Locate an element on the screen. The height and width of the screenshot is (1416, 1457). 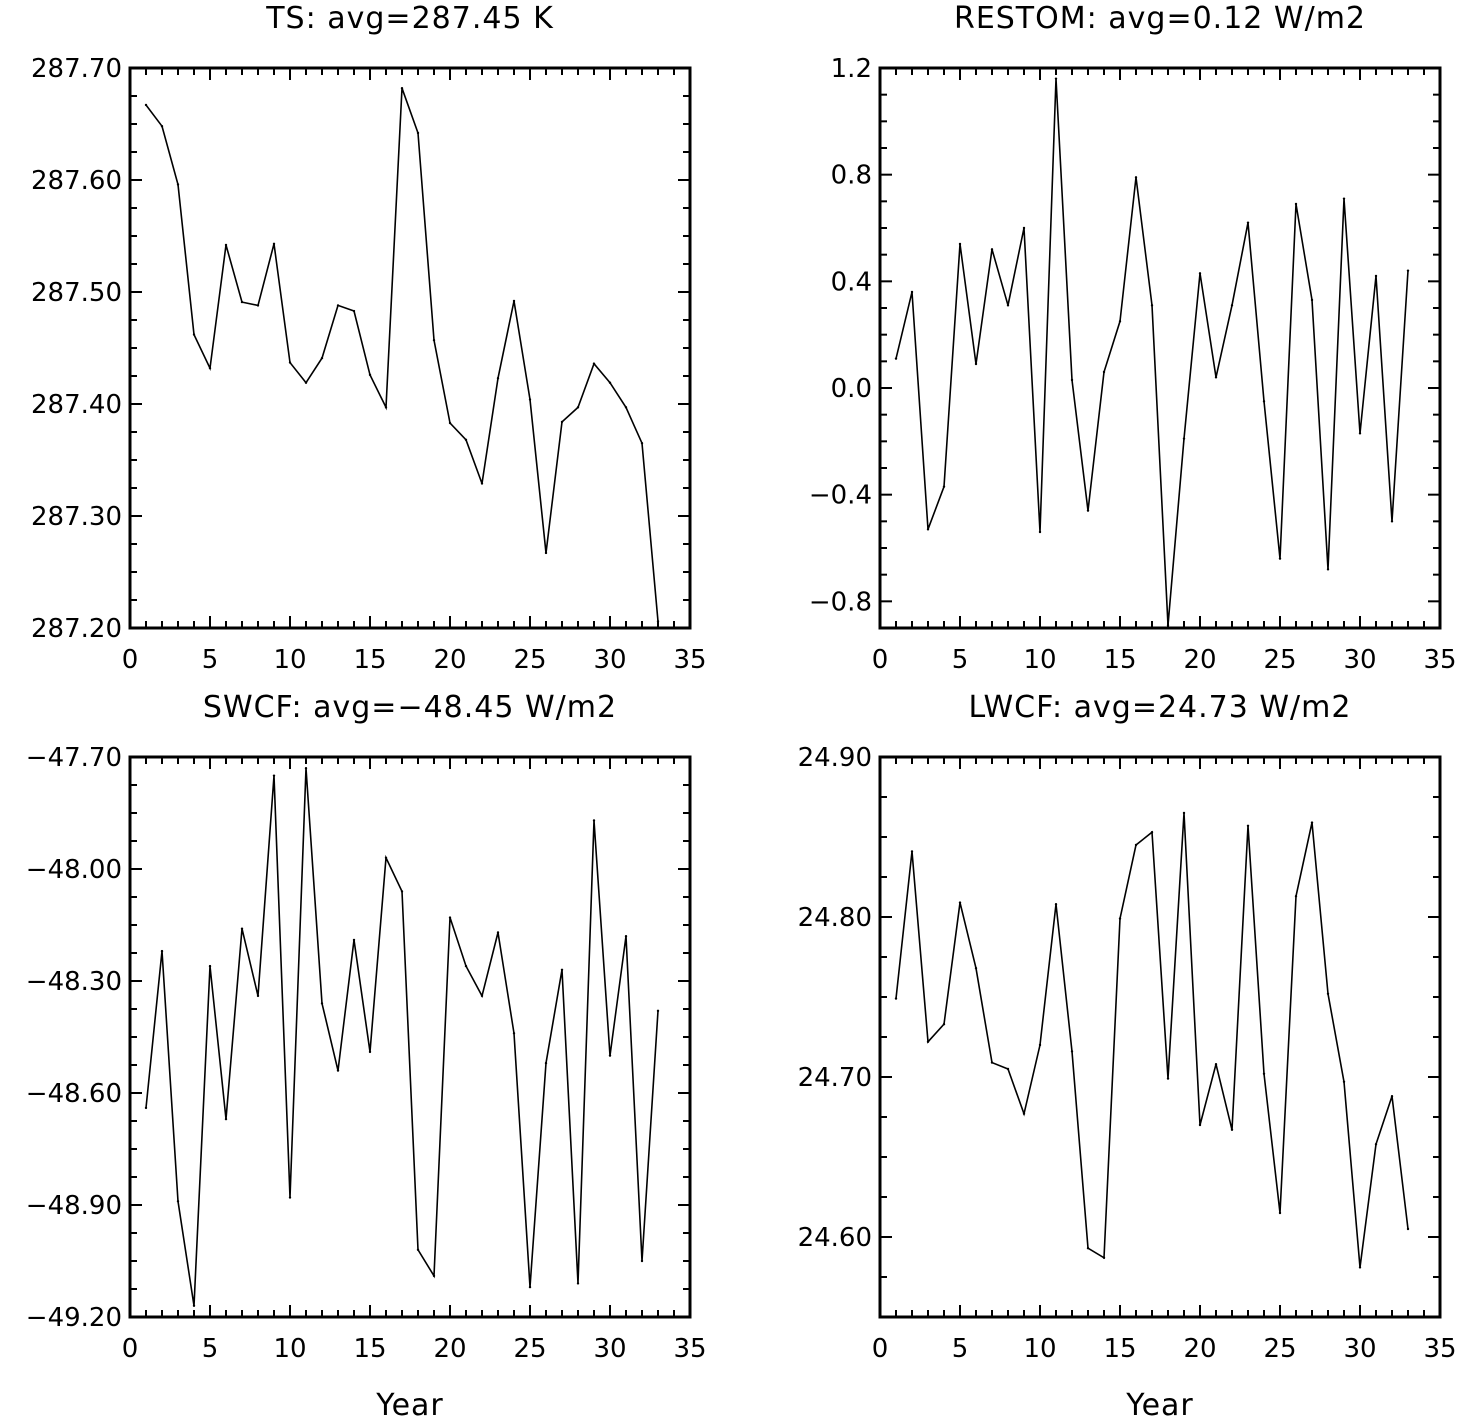
x-tick-label: 20 is located at coordinates (1199, 1349).